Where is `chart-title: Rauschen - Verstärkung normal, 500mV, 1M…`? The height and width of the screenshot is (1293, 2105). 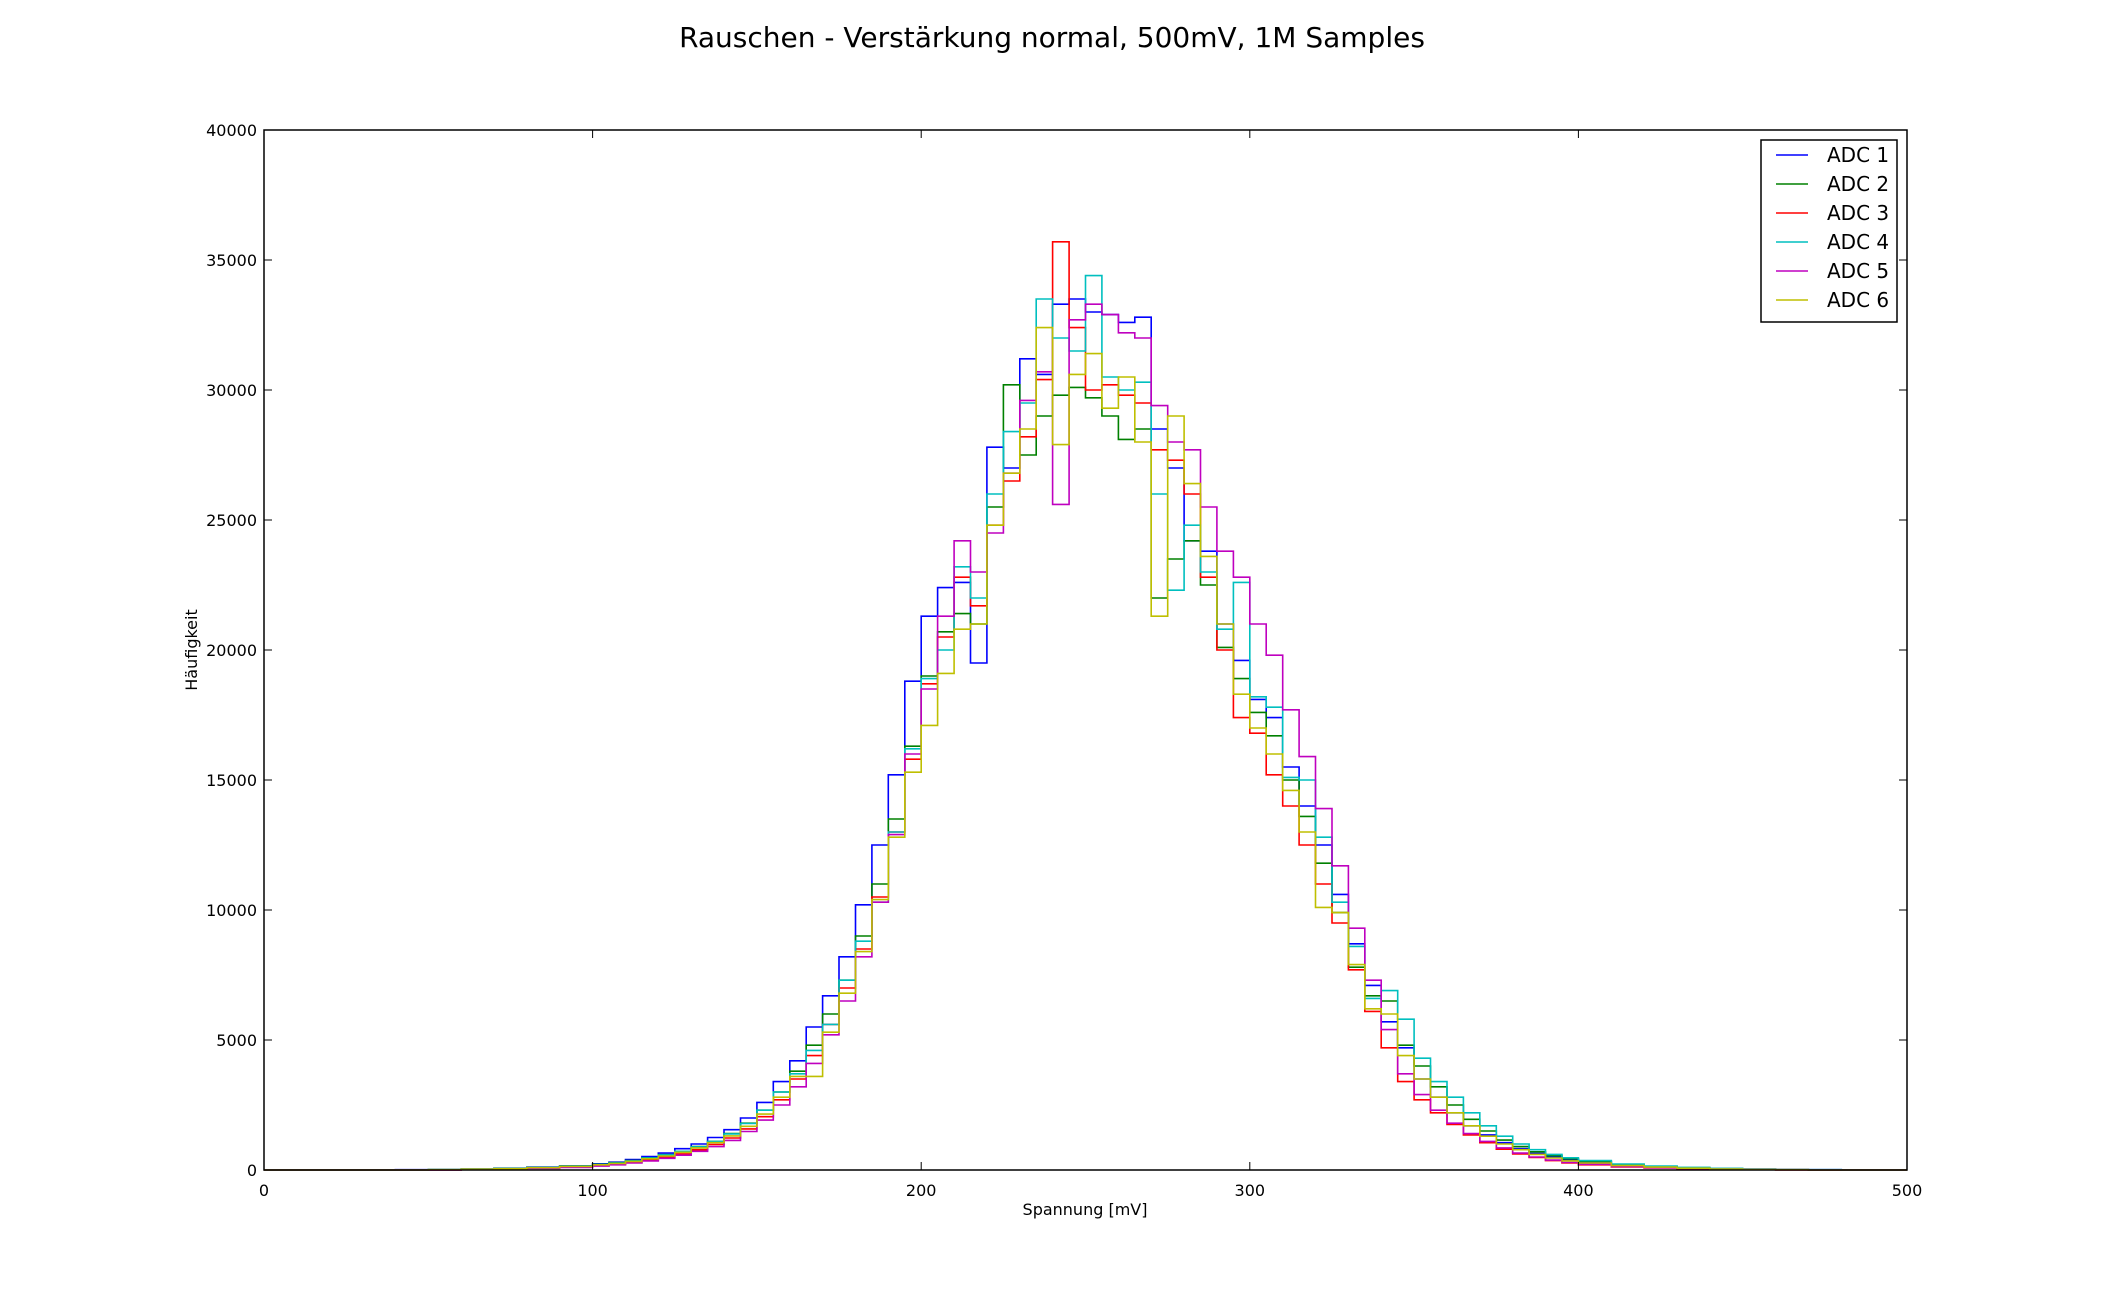 chart-title: Rauschen - Verstärkung normal, 500mV, 1M… is located at coordinates (1052, 37).